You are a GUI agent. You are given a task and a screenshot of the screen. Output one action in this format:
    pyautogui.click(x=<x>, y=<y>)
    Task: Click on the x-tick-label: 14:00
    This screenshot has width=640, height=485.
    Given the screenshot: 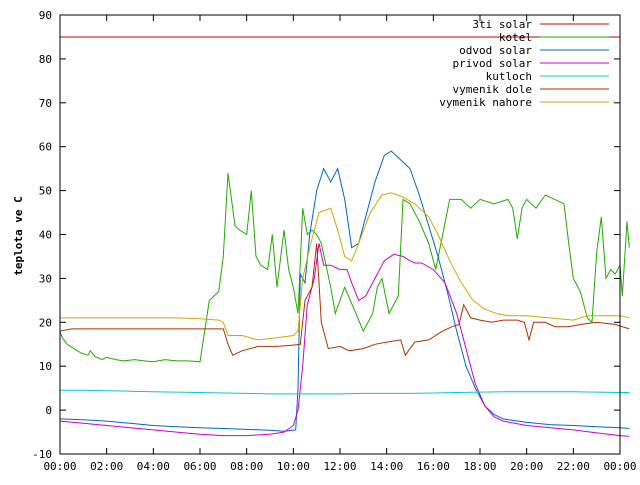 What is the action you would take?
    pyautogui.click(x=386, y=466)
    